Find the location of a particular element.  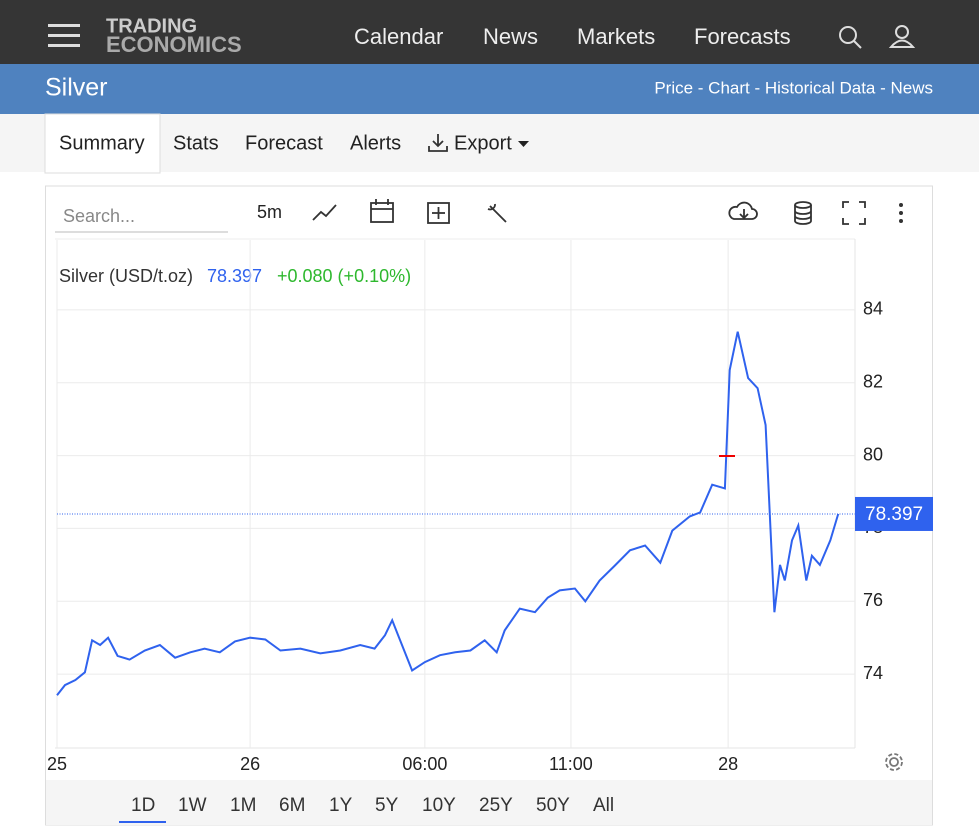

tab: Summary is located at coordinates (102, 143).